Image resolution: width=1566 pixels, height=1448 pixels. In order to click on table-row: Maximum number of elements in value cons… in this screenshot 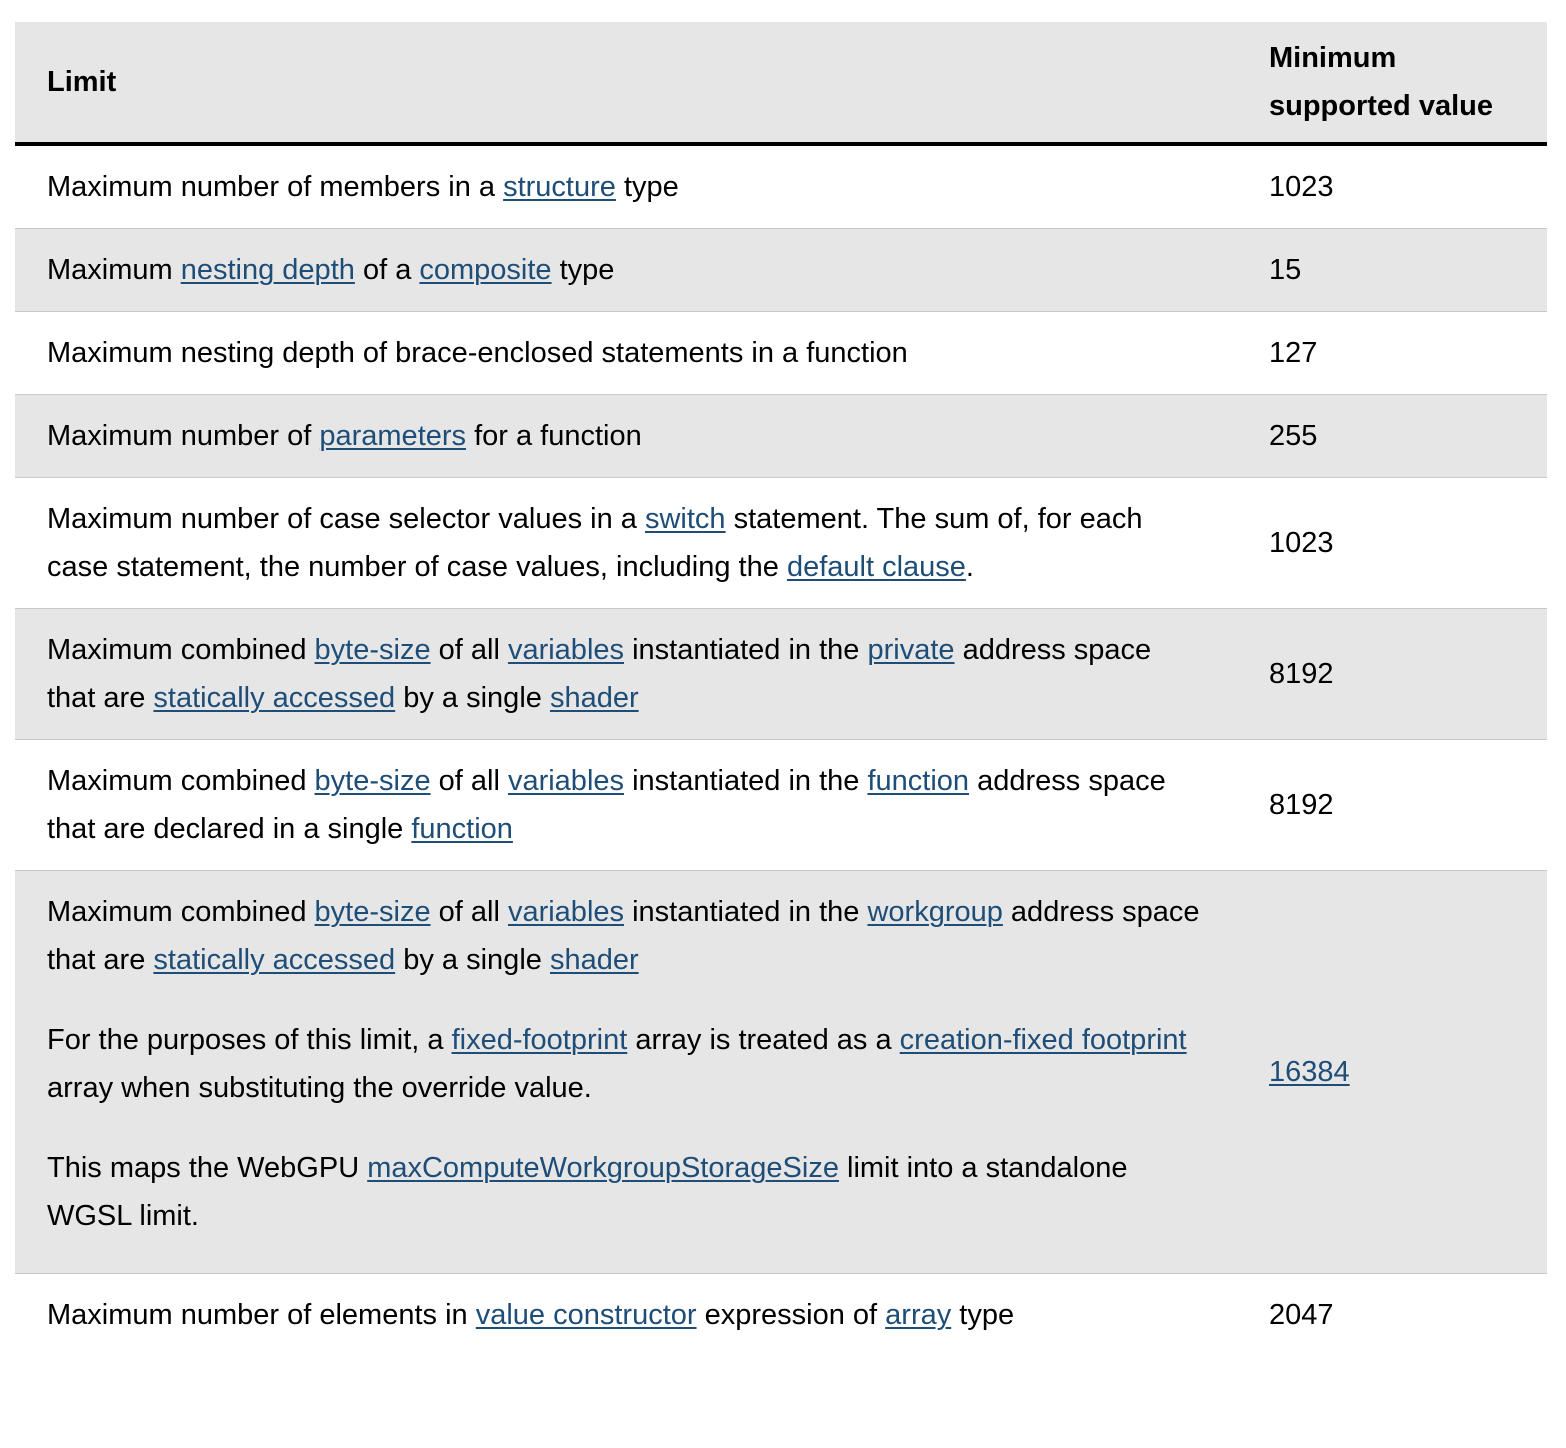, I will do `click(781, 1315)`.